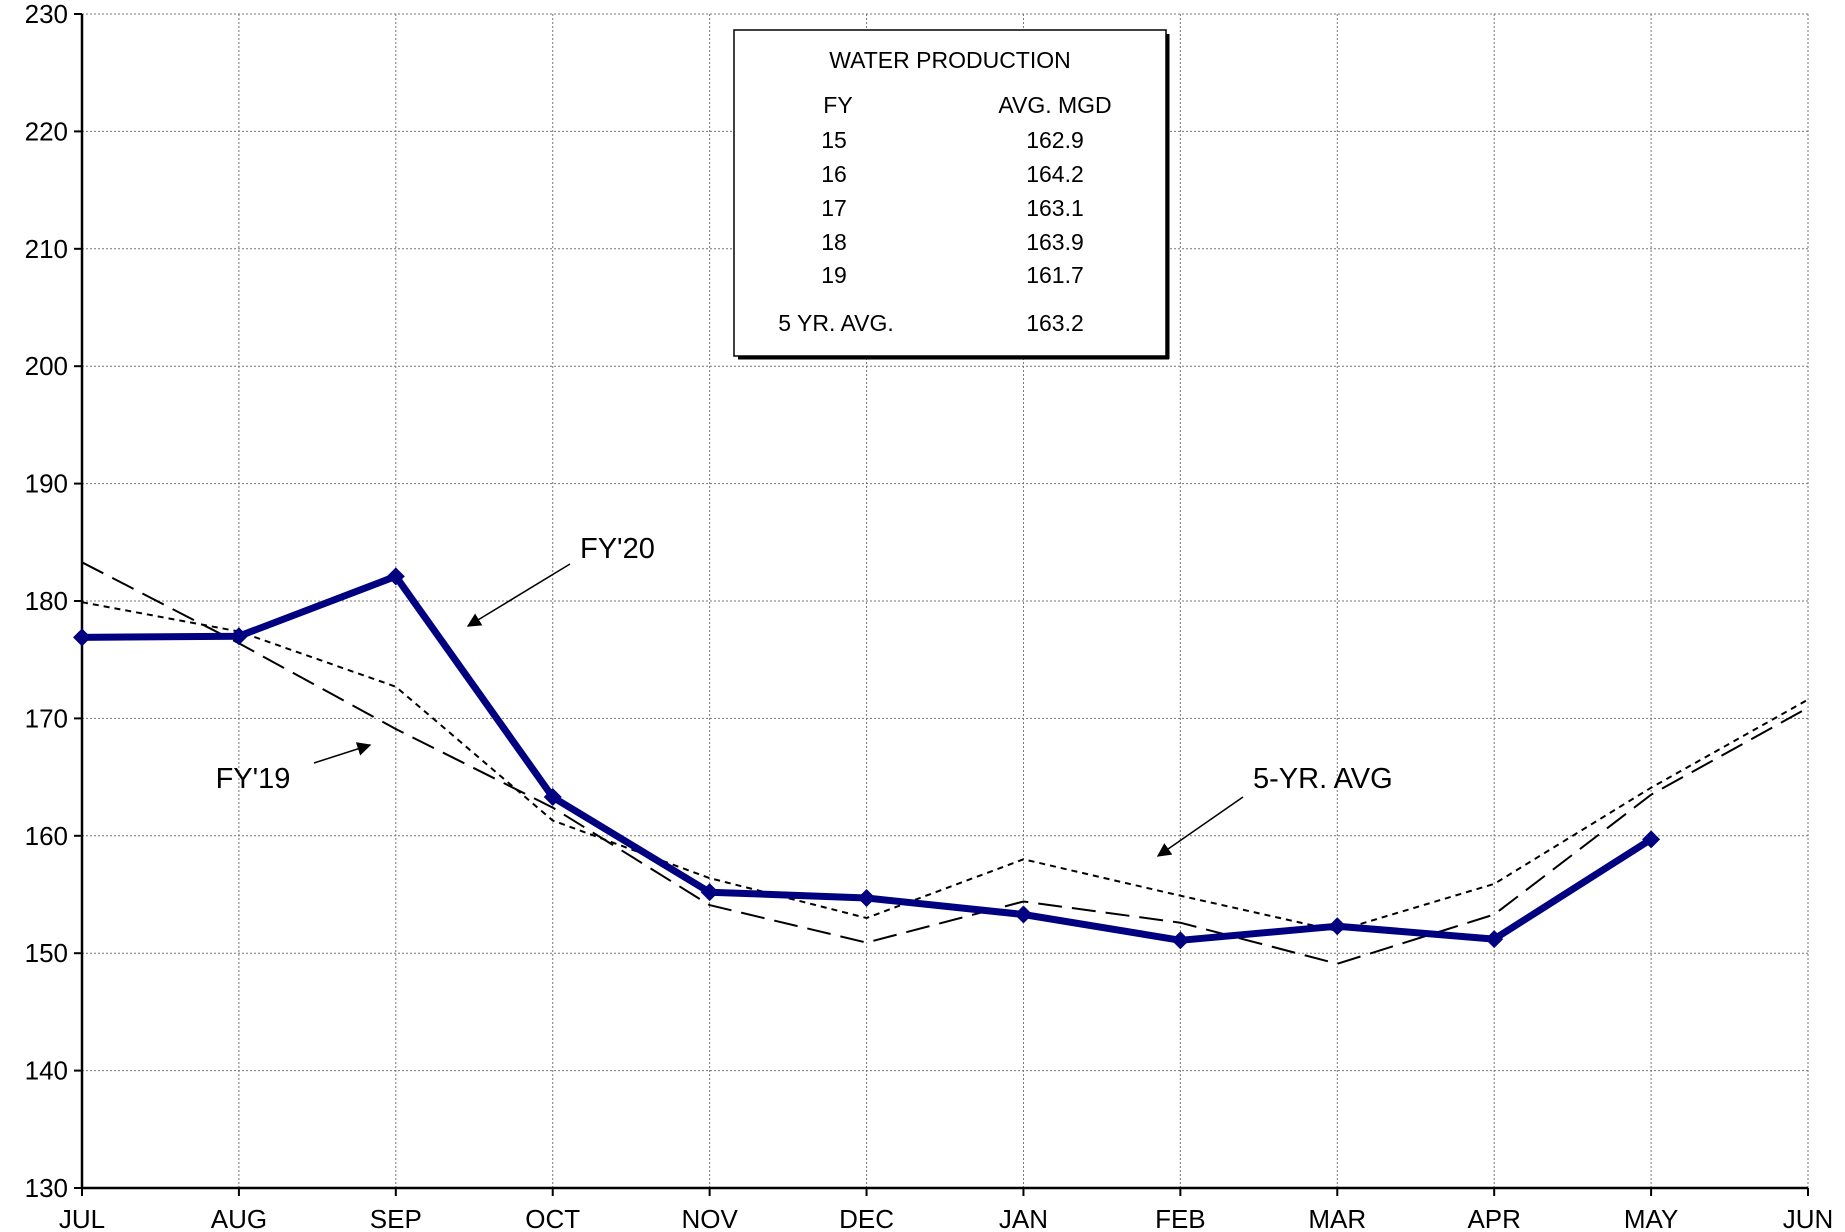 The width and height of the screenshot is (1845, 1232). I want to click on table-row-mgd: 163.1, so click(1055, 208).